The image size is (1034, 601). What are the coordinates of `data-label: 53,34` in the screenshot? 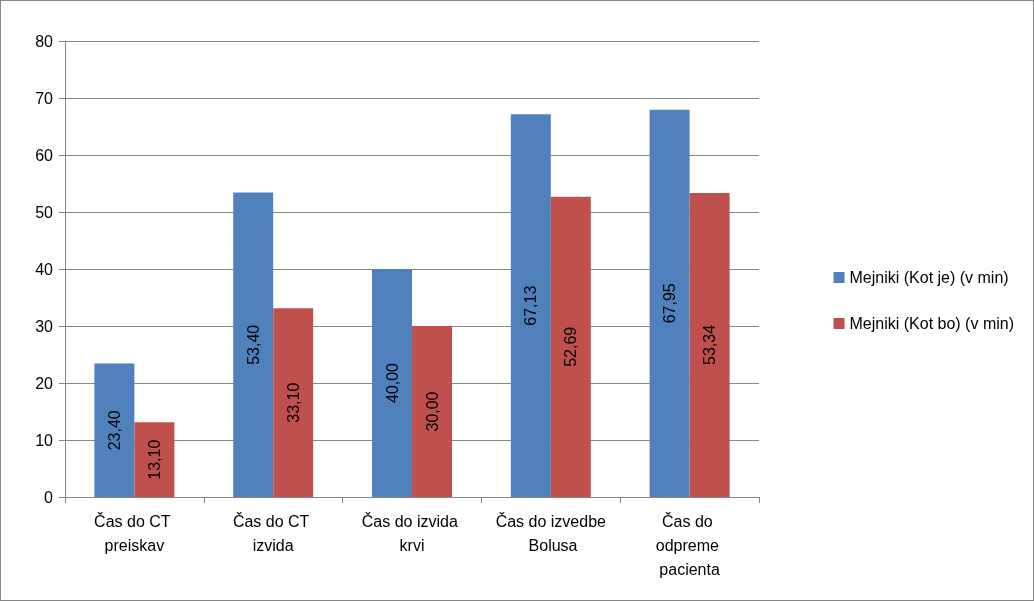 It's located at (710, 344).